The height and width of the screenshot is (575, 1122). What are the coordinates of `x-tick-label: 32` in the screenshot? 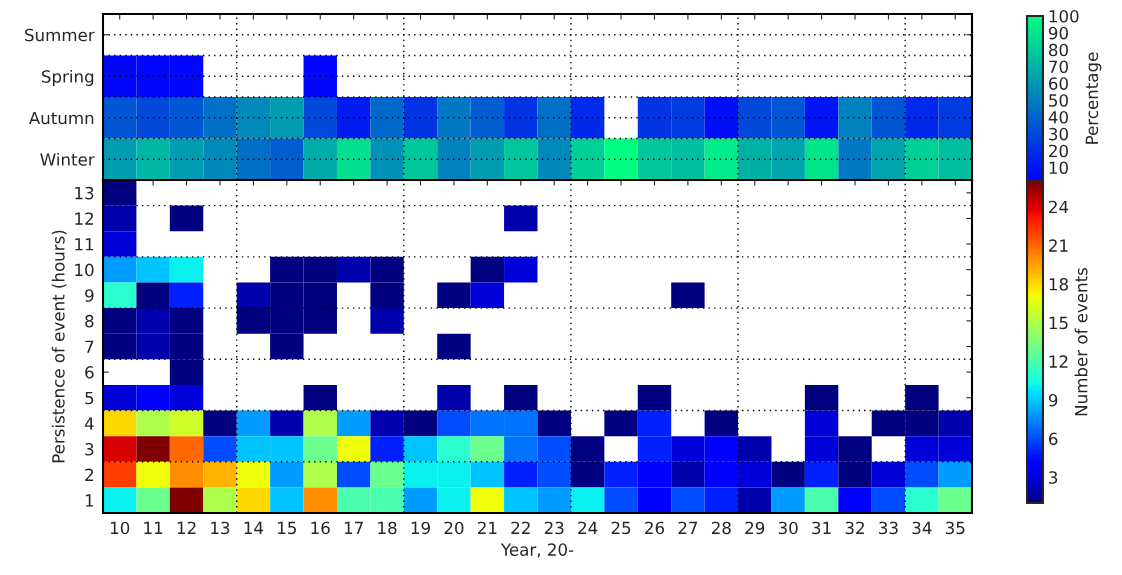 It's located at (854, 528).